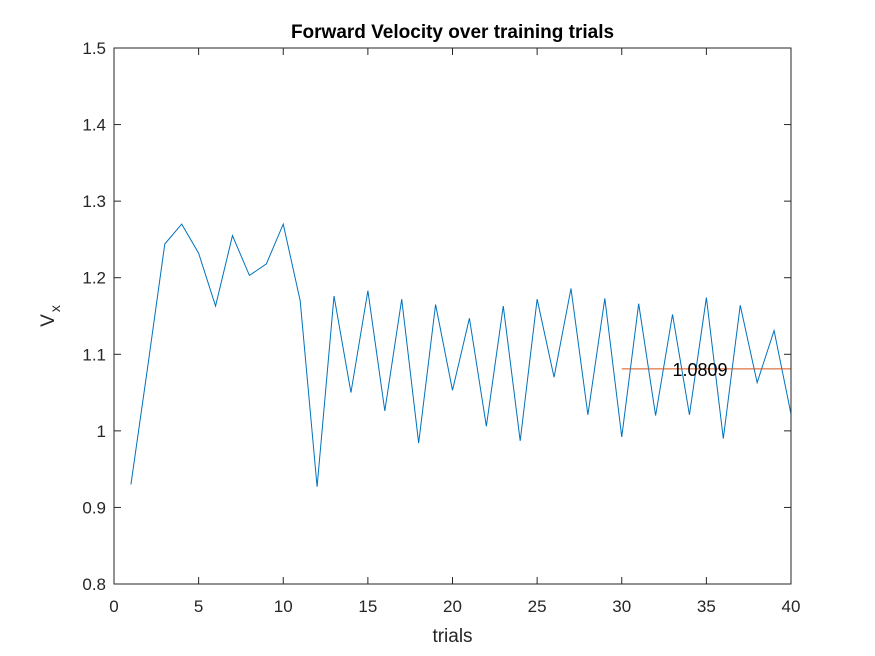  Describe the element at coordinates (198, 606) in the screenshot. I see `x-tick-label: 5` at that location.